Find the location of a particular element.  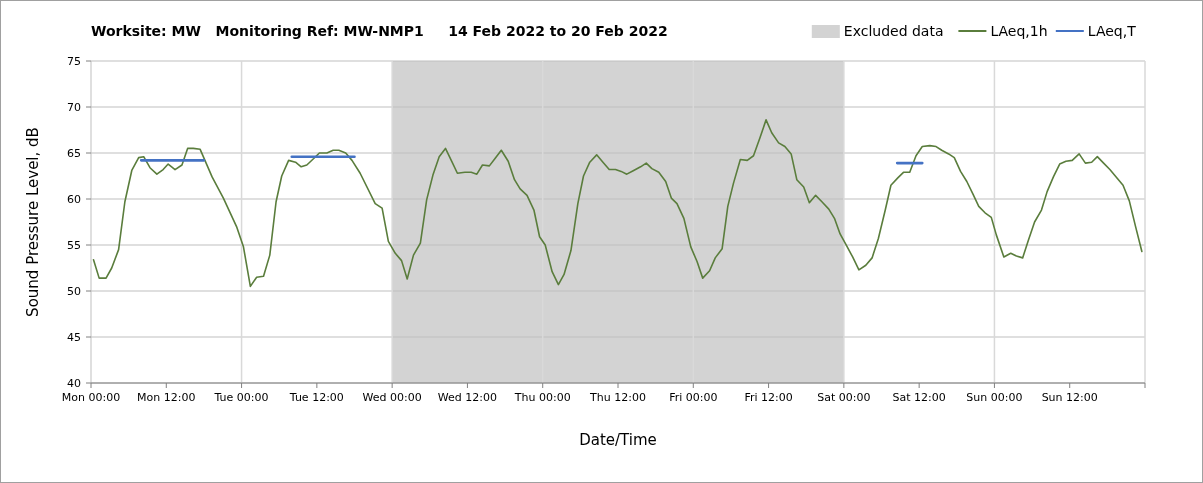

legend-label: LAeq,T is located at coordinates (1112, 31).